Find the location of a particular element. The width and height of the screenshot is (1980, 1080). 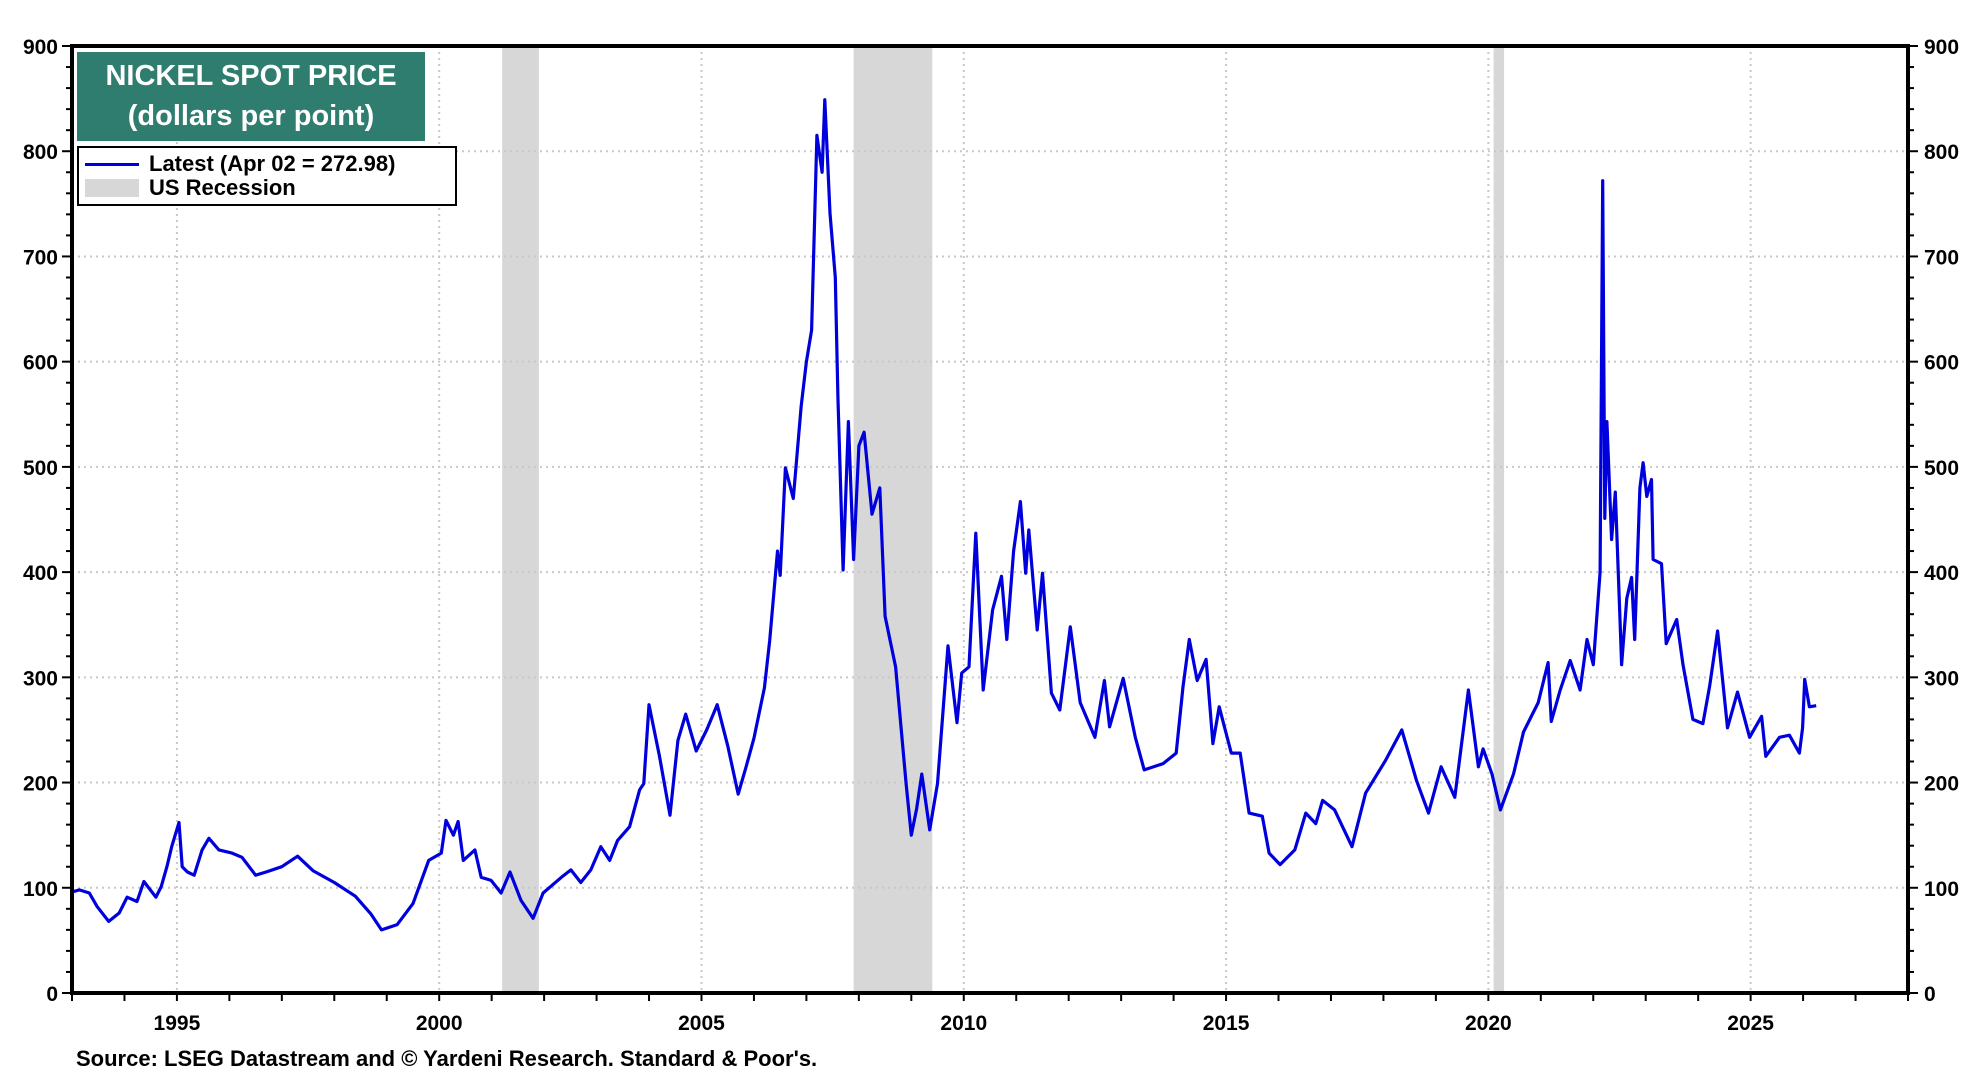

y-tick-label-right: 600 is located at coordinates (1941, 363).